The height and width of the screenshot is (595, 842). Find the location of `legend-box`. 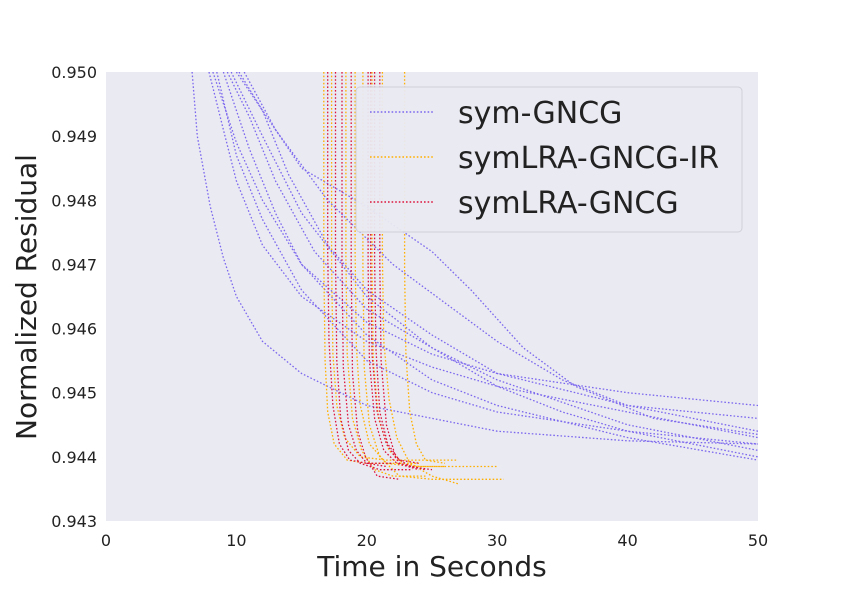

legend-box is located at coordinates (549, 159).